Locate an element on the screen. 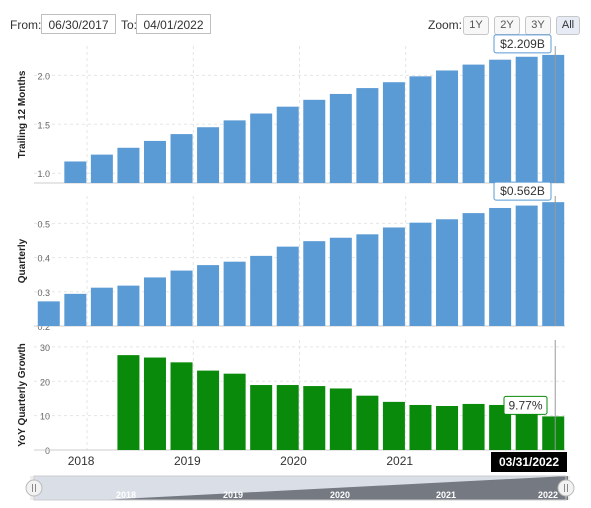 The image size is (591, 508). value-tooltip: 9.77% is located at coordinates (525, 405).